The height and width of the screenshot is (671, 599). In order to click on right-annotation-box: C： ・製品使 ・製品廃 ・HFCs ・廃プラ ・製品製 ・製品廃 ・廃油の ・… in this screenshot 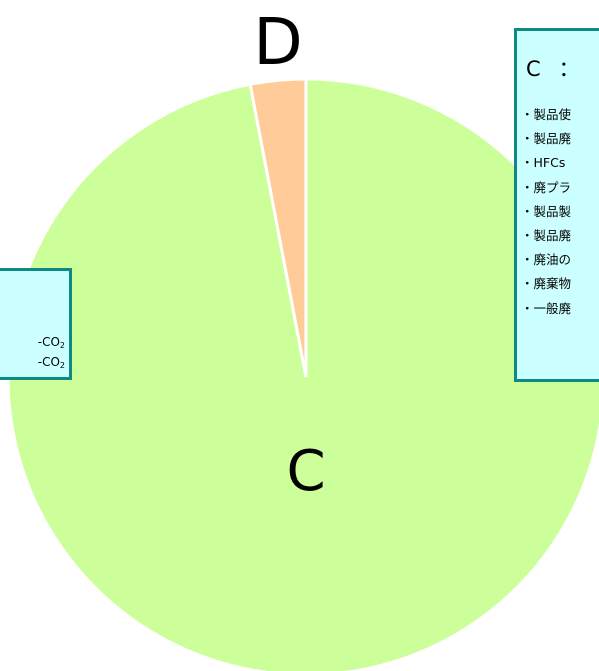, I will do `click(556, 205)`.